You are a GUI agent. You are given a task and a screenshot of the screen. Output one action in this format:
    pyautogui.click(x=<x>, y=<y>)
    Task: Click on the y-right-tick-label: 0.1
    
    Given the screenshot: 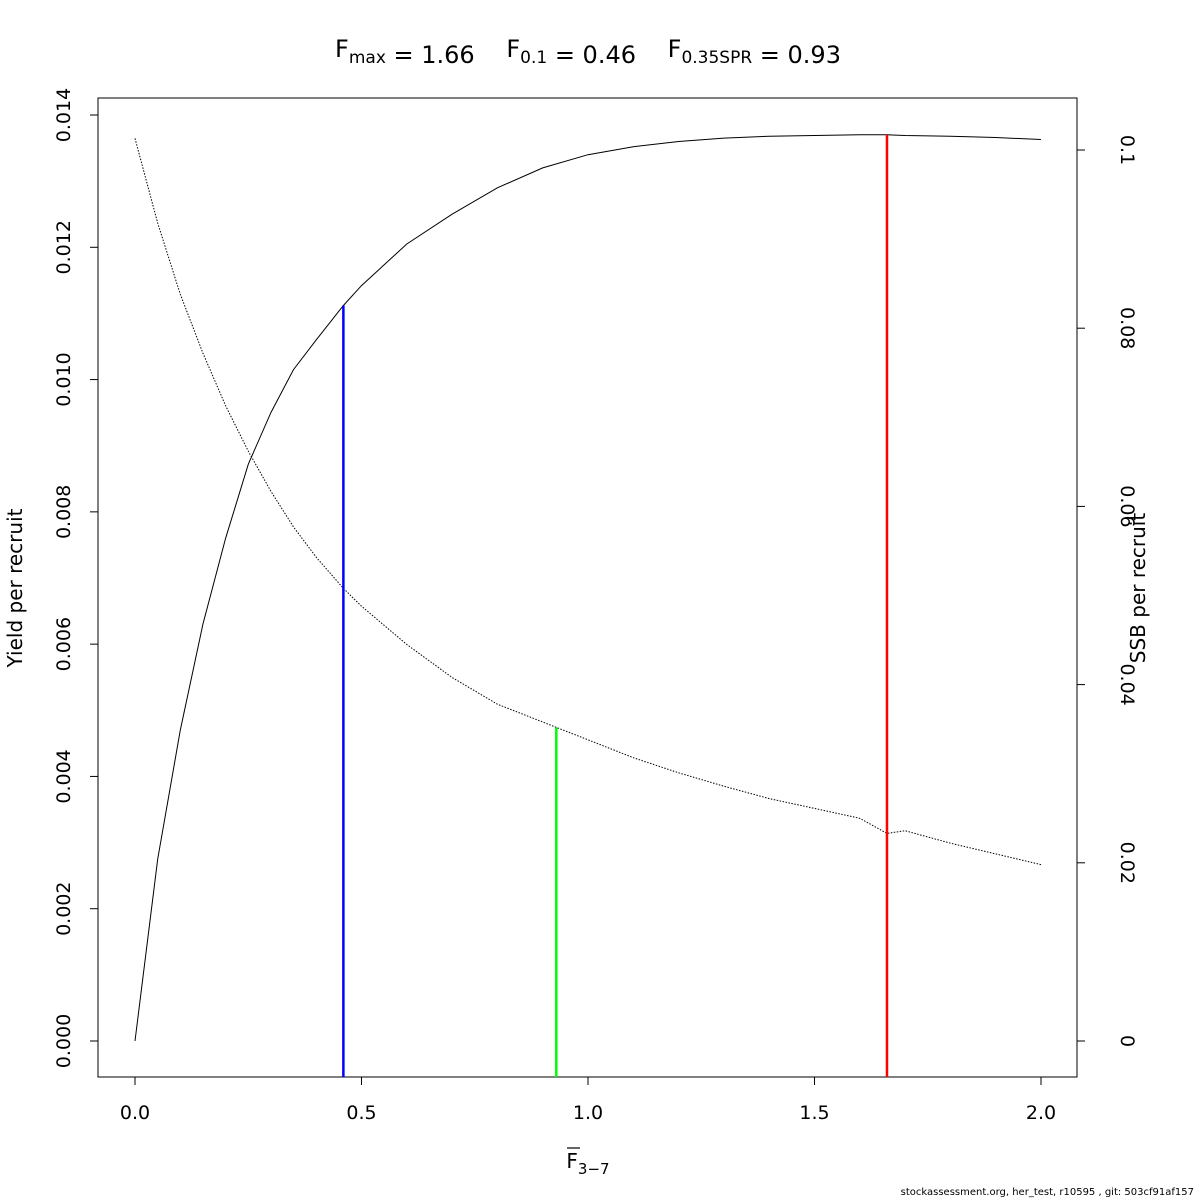 What is the action you would take?
    pyautogui.click(x=1127, y=150)
    